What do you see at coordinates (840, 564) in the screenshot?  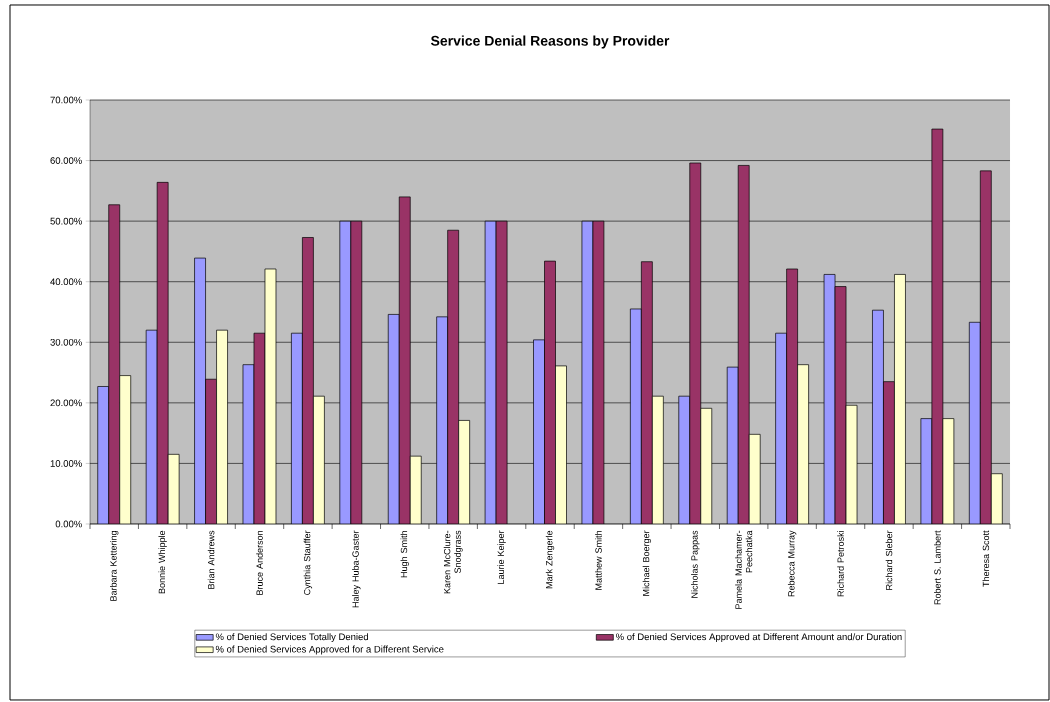 I see `x-tick-label: Richard Petroski` at bounding box center [840, 564].